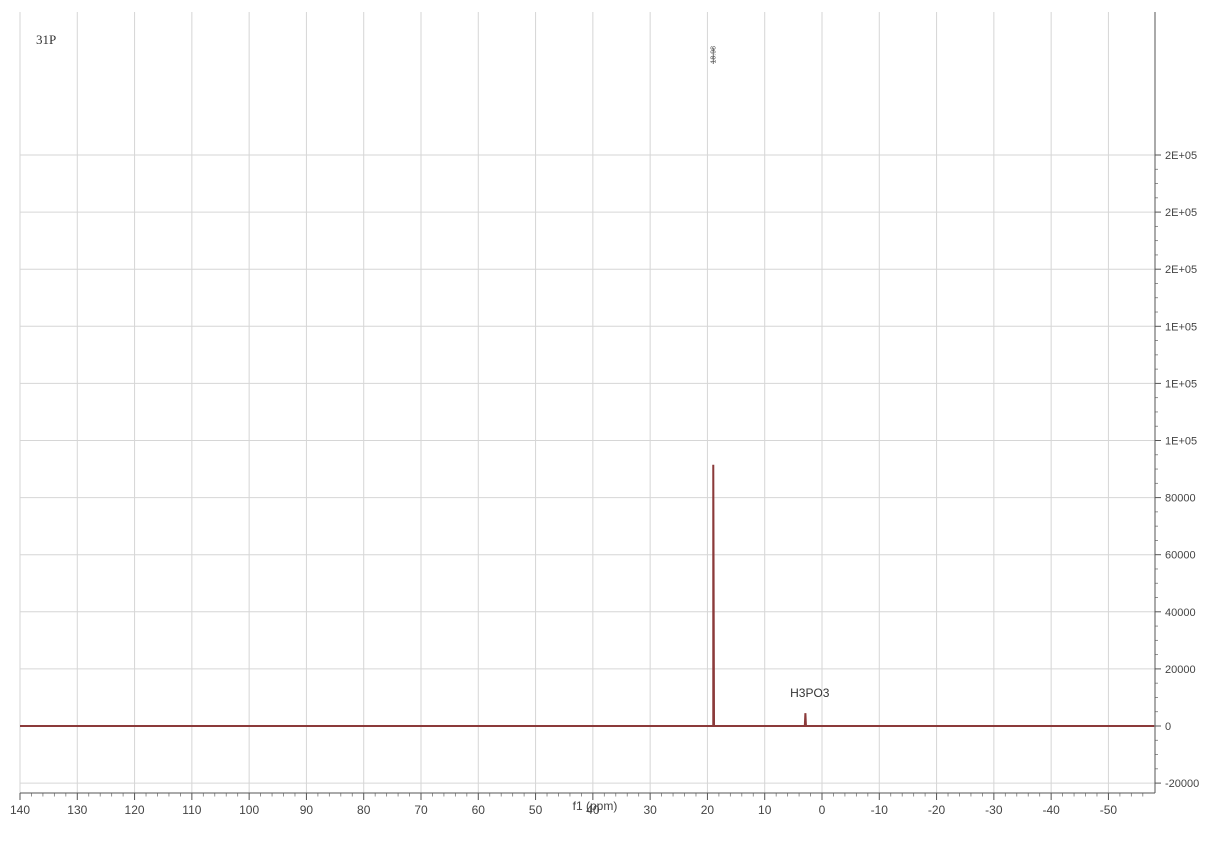 The height and width of the screenshot is (841, 1213). What do you see at coordinates (810, 693) in the screenshot?
I see `annotation-label: H3PO3` at bounding box center [810, 693].